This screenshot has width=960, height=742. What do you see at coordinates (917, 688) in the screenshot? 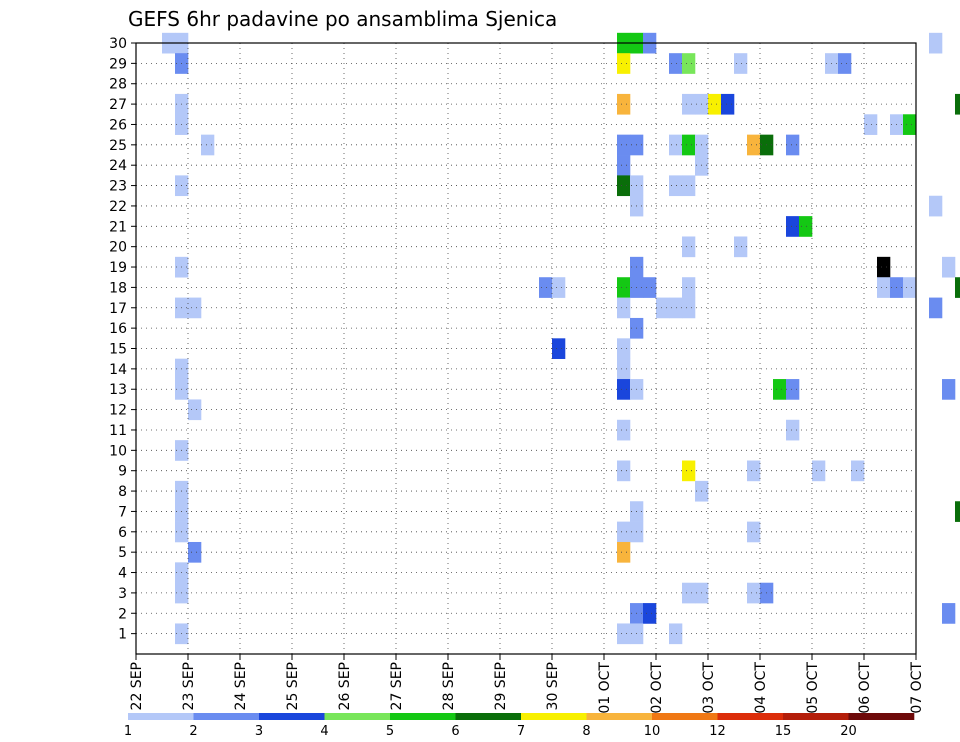
I see `x-tick-label: 07 OCT` at bounding box center [917, 688].